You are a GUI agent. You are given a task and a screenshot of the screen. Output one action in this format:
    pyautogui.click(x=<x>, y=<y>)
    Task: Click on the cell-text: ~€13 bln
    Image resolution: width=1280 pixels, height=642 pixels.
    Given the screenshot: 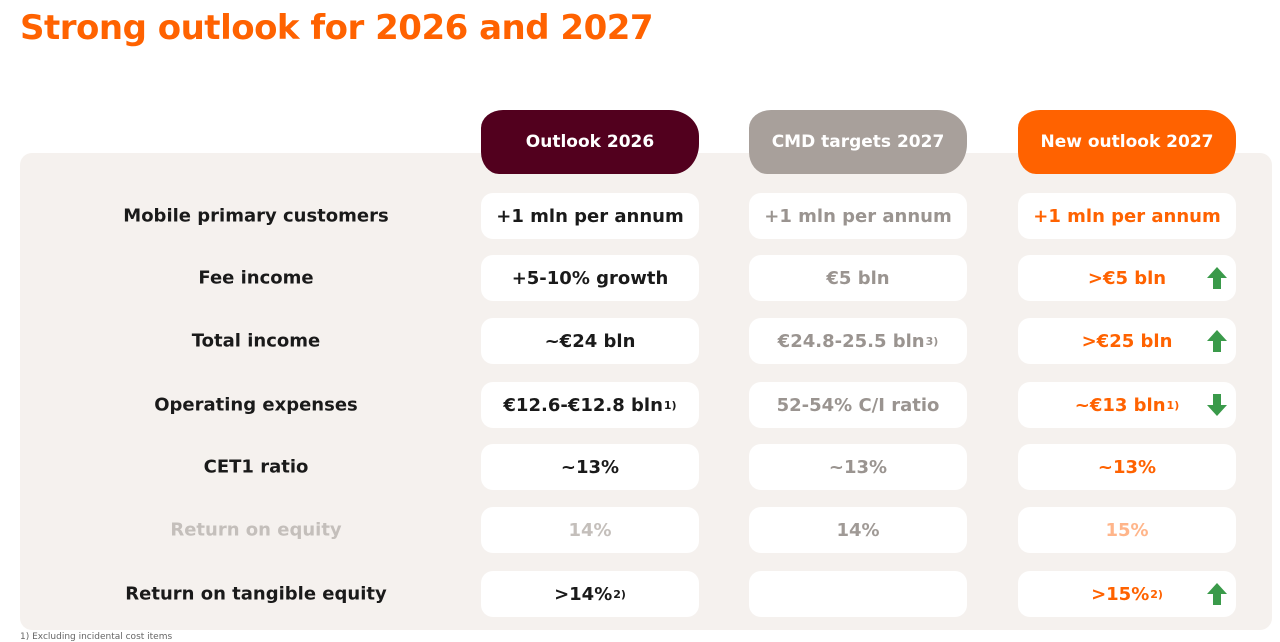 What is the action you would take?
    pyautogui.click(x=1120, y=405)
    